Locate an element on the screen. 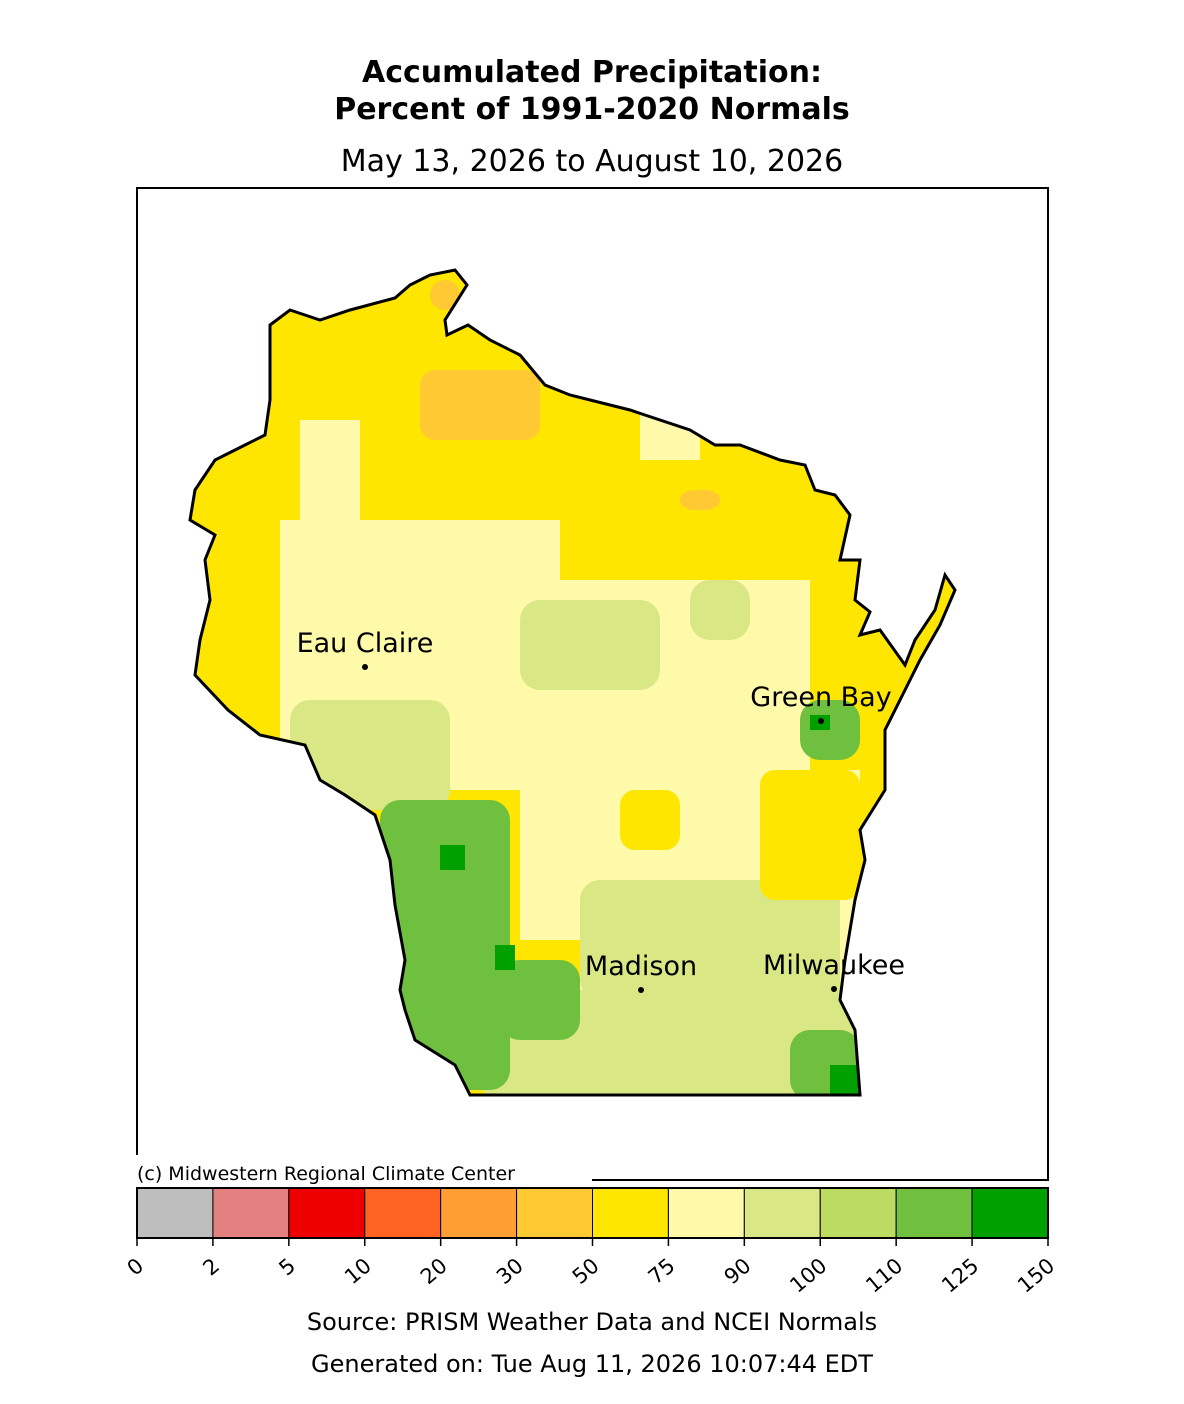 Image resolution: width=1184 pixels, height=1404 pixels. colorbar-tick-label: 150 is located at coordinates (1036, 1275).